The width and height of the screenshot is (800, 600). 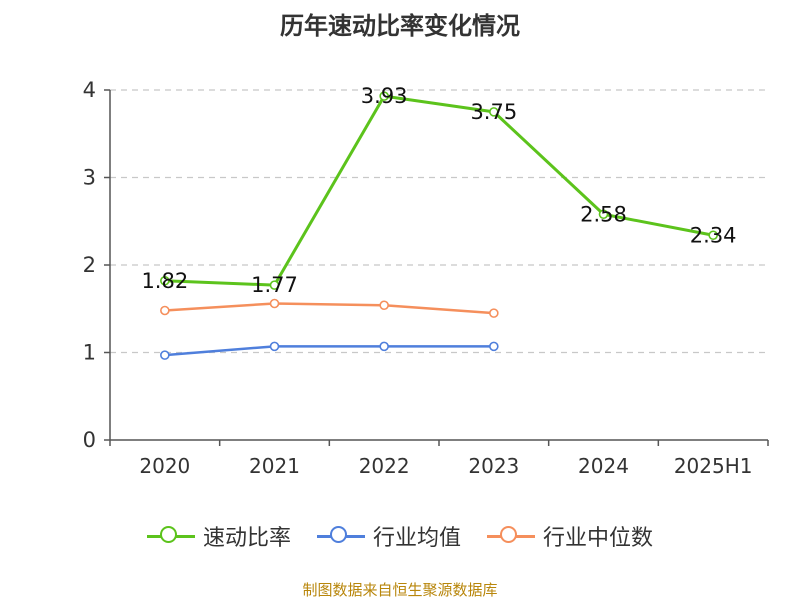 I want to click on data-label-2024: 2.58, so click(x=603, y=214).